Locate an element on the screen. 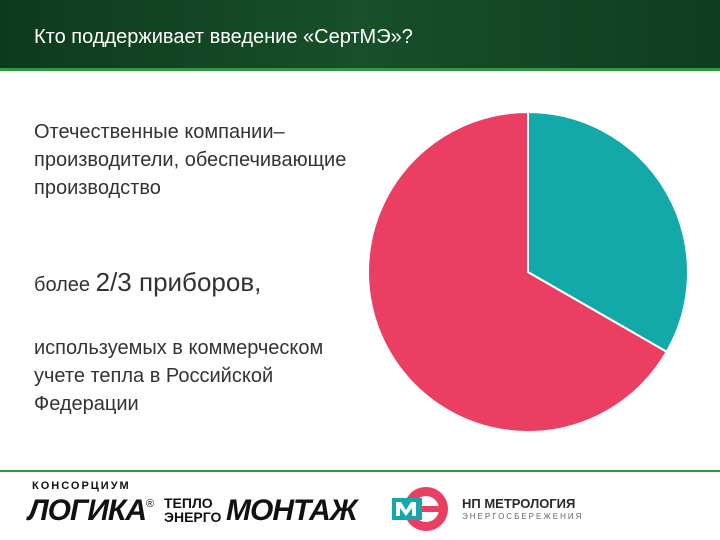  logo-logika-text: ЛОГИКА is located at coordinates (87, 510).